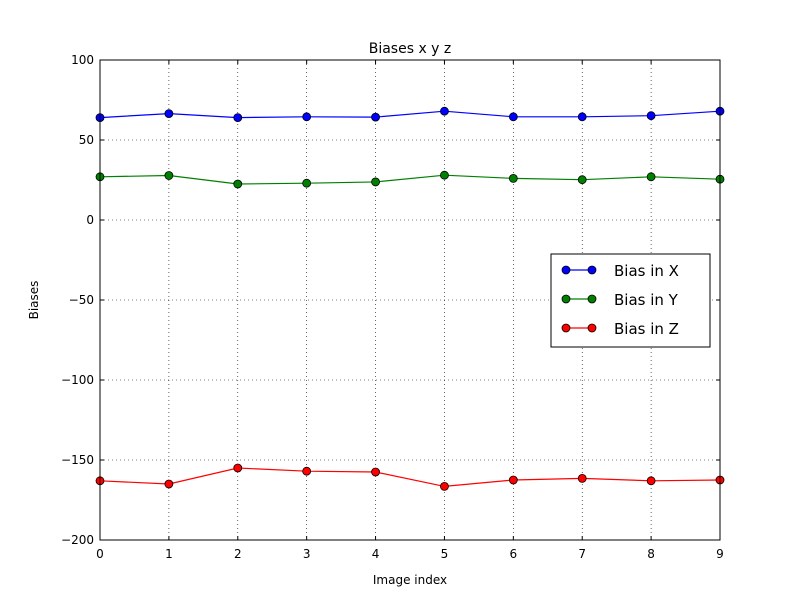 Image resolution: width=800 pixels, height=600 pixels. Describe the element at coordinates (445, 554) in the screenshot. I see `x-tick-label: 5` at that location.